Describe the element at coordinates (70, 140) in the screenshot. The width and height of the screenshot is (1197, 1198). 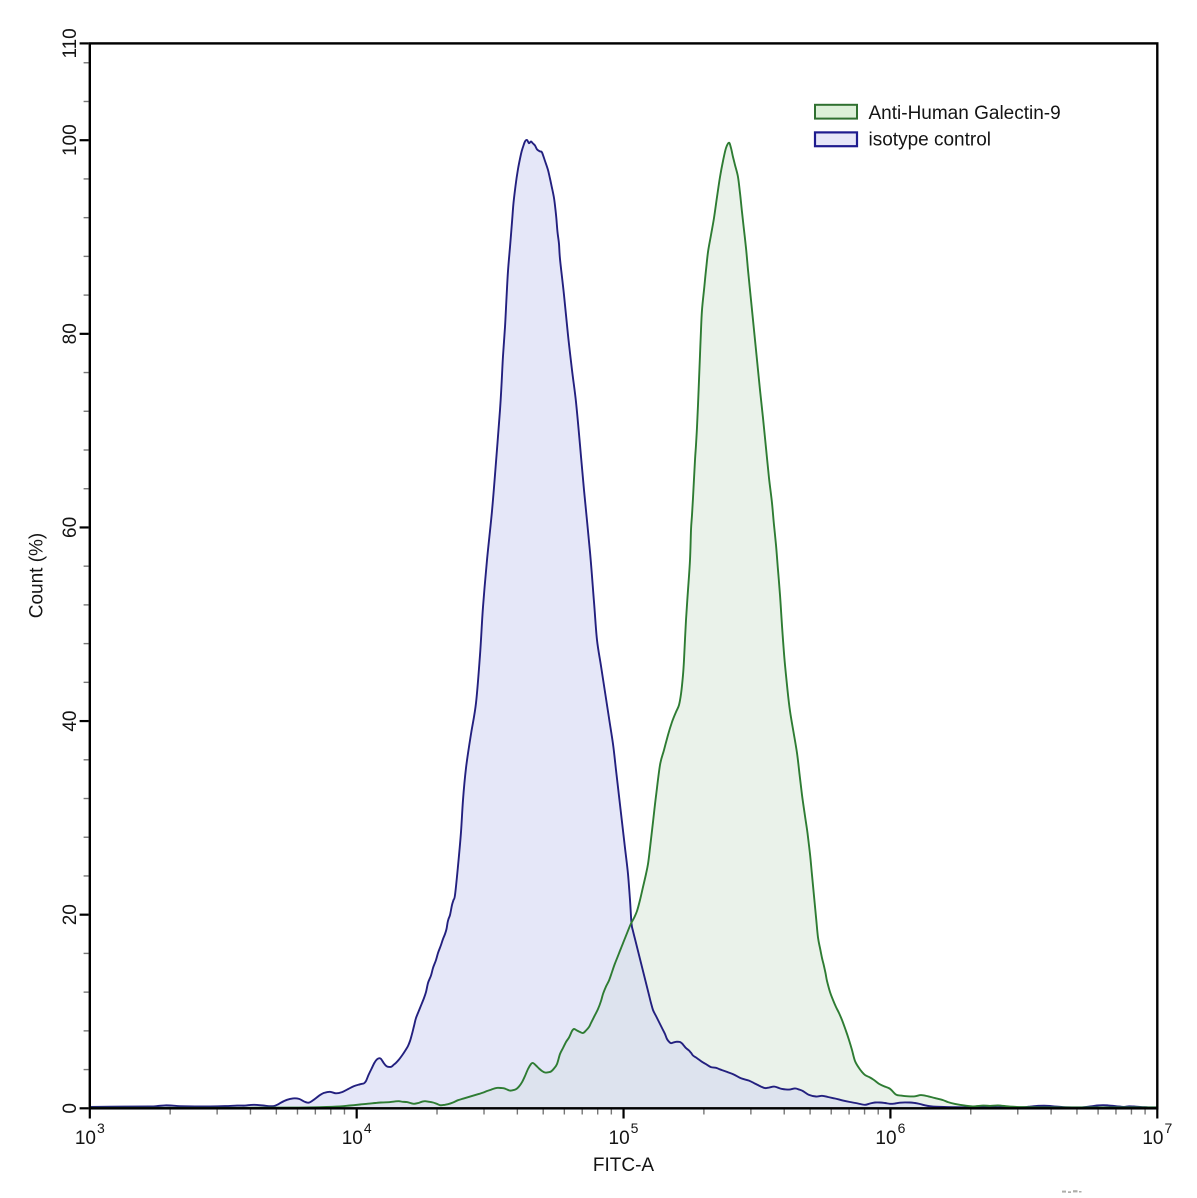
I see `svg-text: 100` at that location.